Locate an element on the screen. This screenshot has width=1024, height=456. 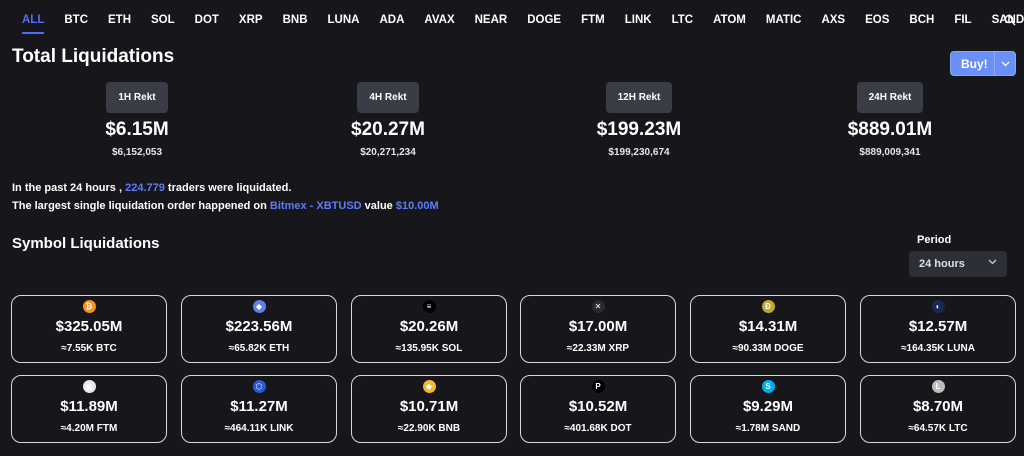
card-amount: $17.00M is located at coordinates (598, 326).